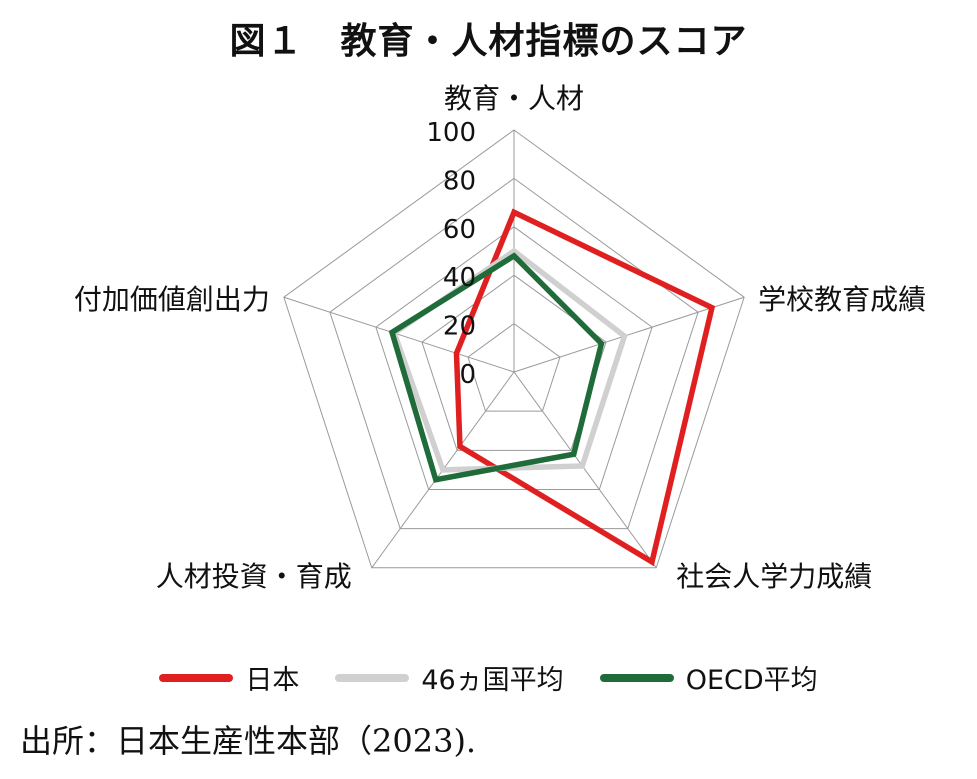 The height and width of the screenshot is (779, 977). What do you see at coordinates (459, 181) in the screenshot?
I see `tick-label: 80` at bounding box center [459, 181].